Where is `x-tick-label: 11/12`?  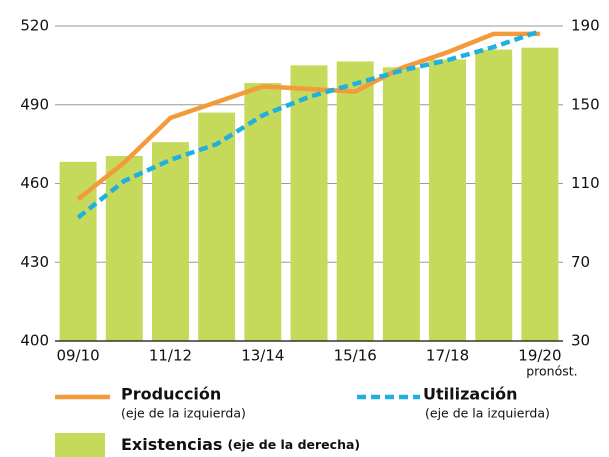
x-tick-label: 11/12 is located at coordinates (170, 356).